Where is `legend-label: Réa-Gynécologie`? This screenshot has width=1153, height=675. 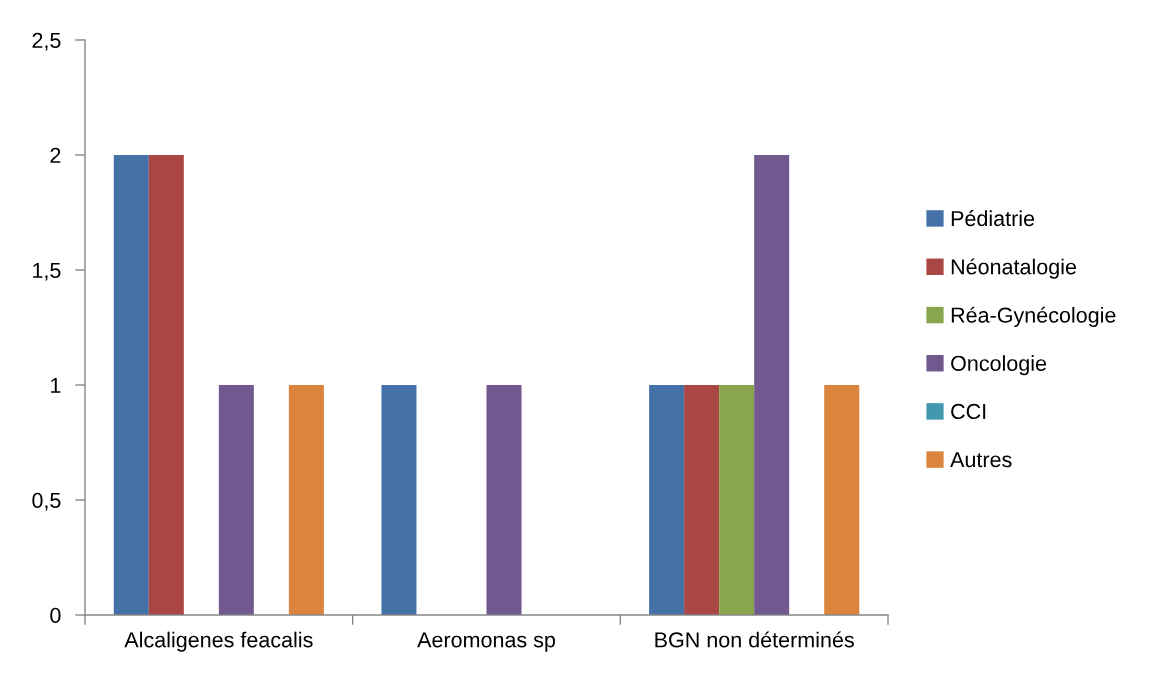
legend-label: Réa-Gynécologie is located at coordinates (1033, 317).